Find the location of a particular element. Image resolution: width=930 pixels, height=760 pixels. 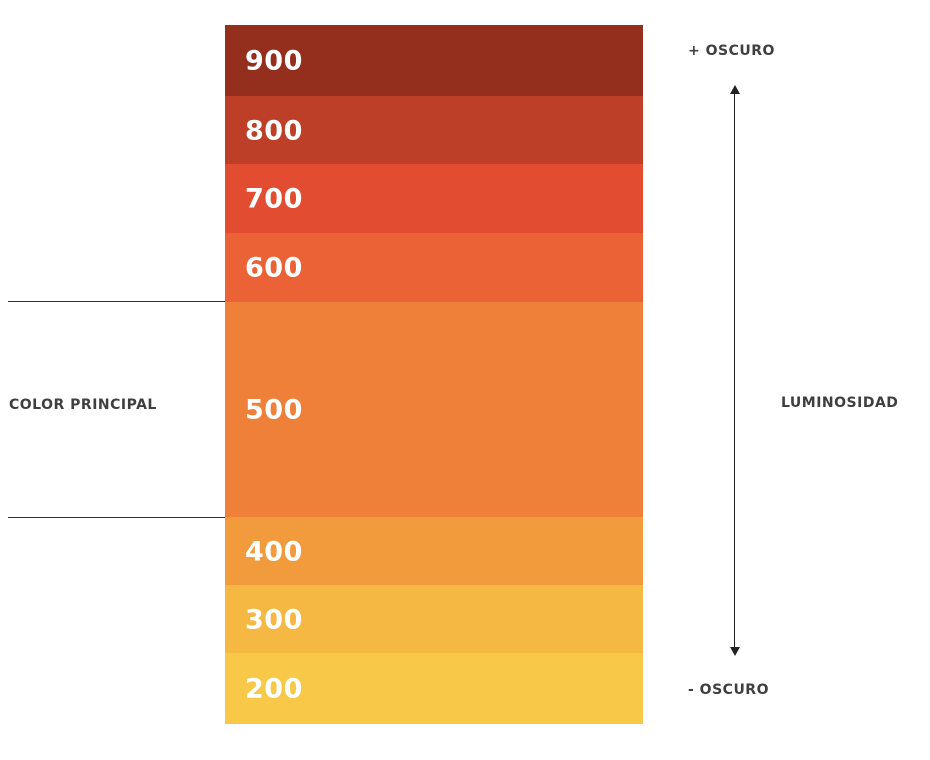

principal-label: COLOR PRINCIPAL is located at coordinates (83, 405).